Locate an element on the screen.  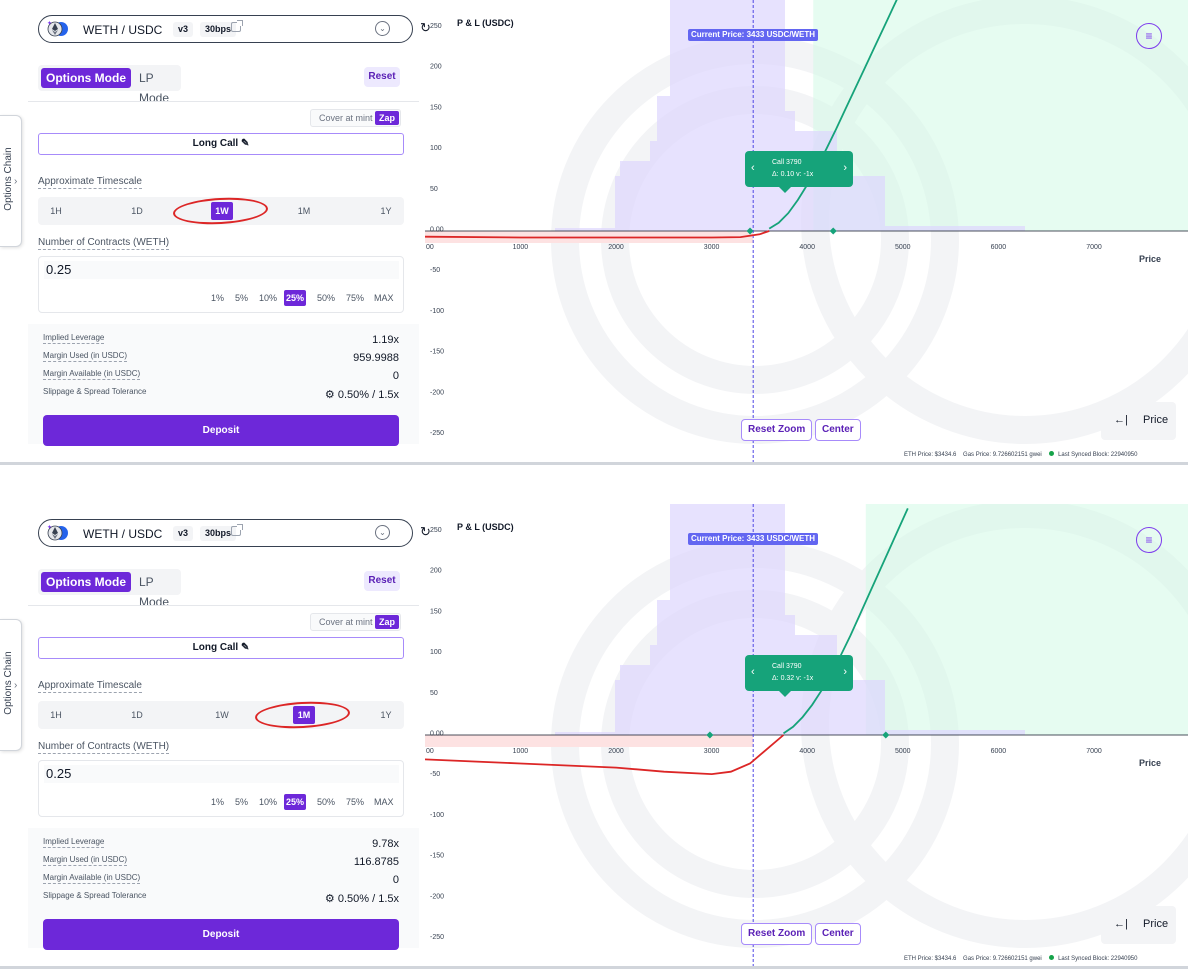
margin-used-value: 116.8785 is located at coordinates (376, 862).